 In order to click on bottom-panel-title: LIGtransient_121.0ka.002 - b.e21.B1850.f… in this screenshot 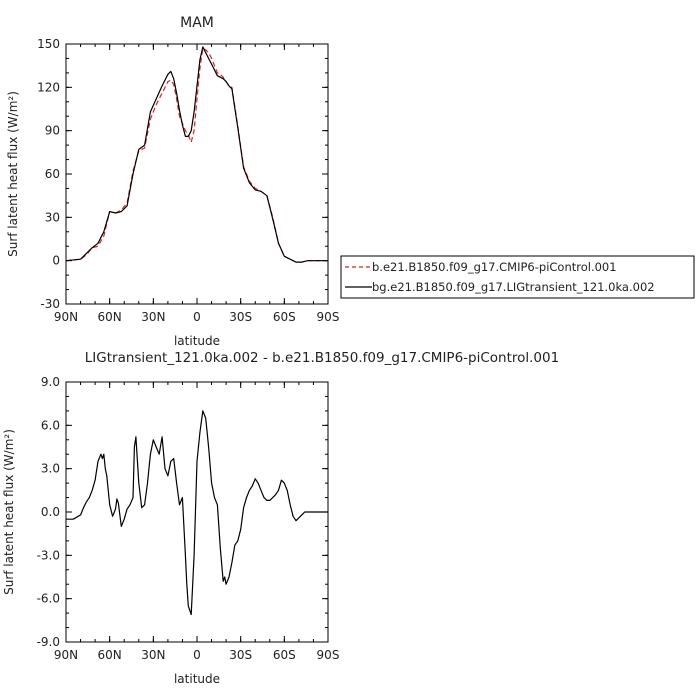, I will do `click(322, 358)`.